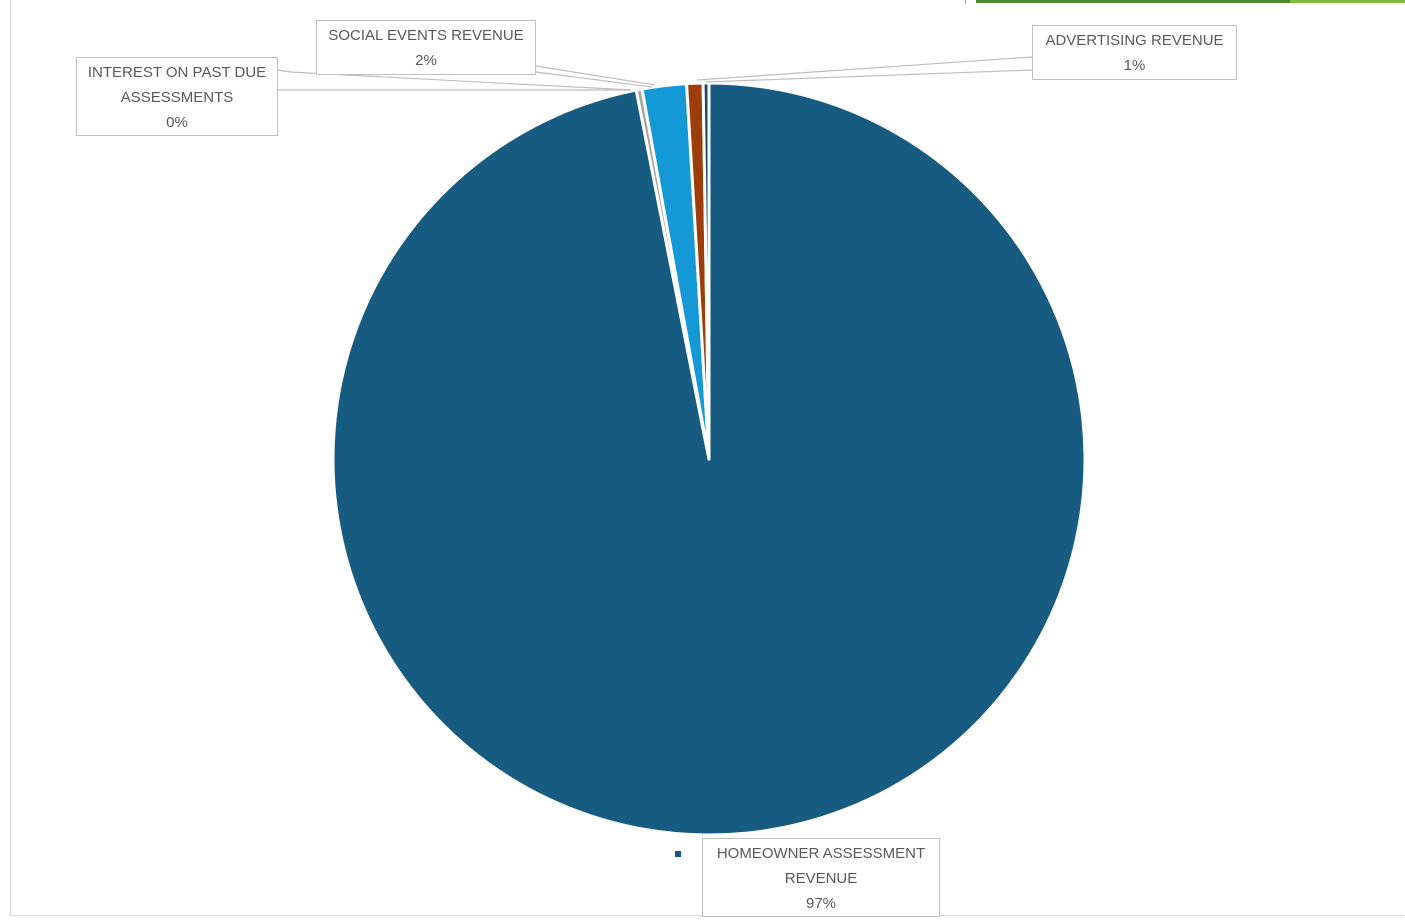  I want to click on legend-marker-homeowner, so click(678, 854).